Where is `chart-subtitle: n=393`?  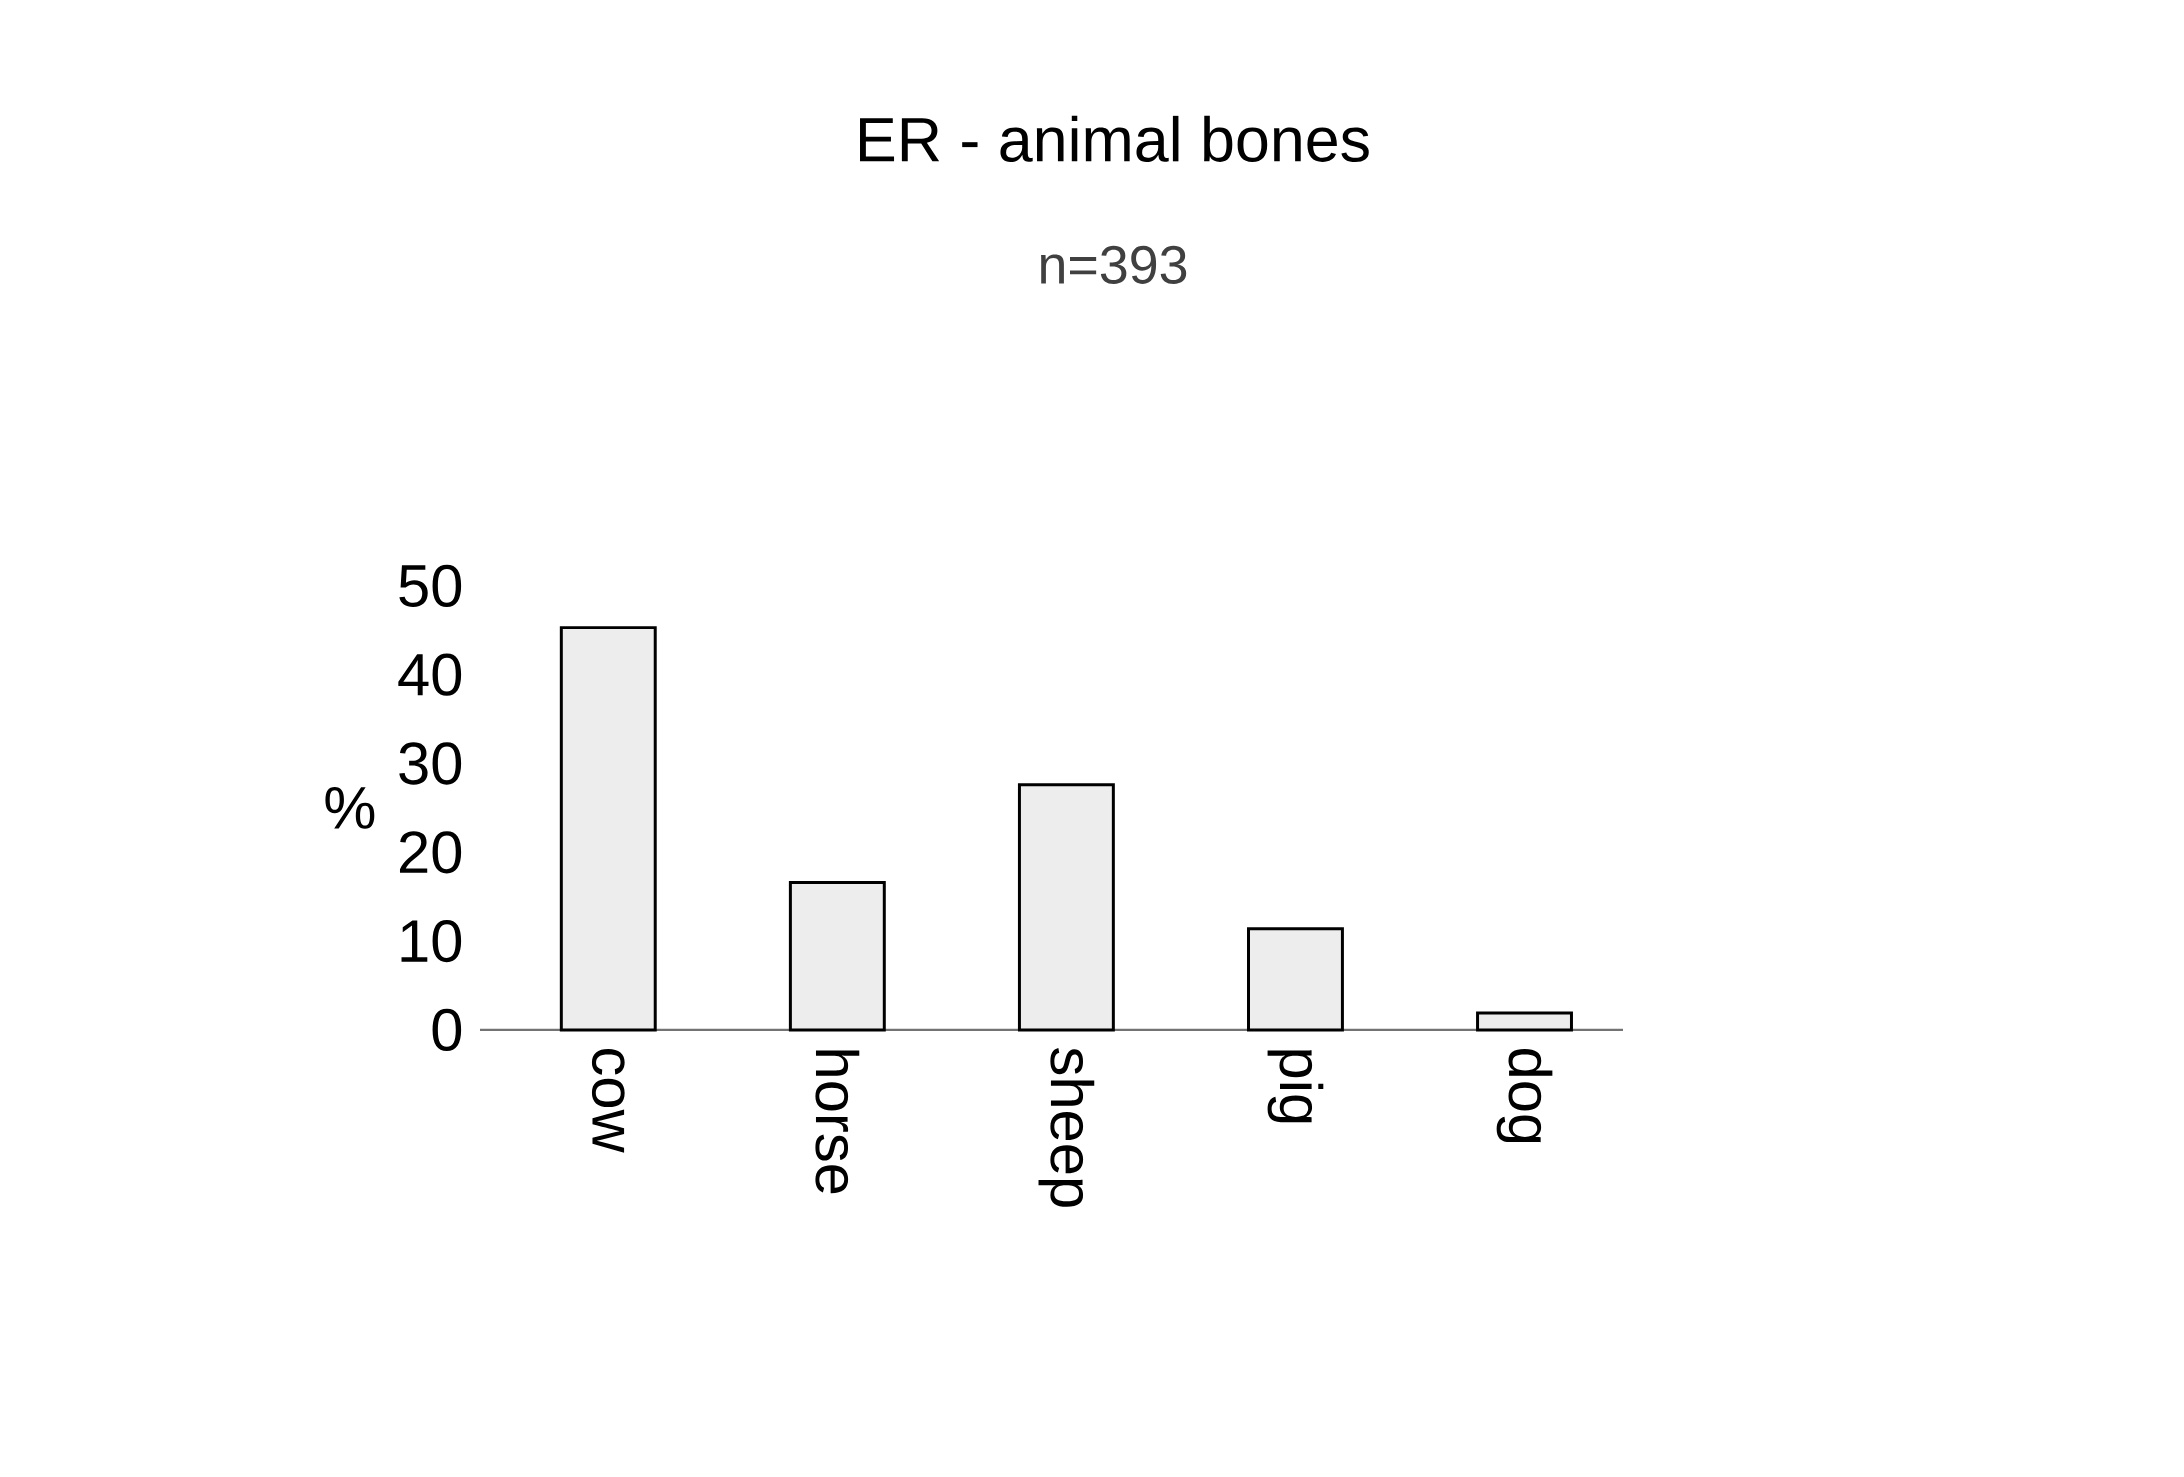
chart-subtitle: n=393 is located at coordinates (1114, 264).